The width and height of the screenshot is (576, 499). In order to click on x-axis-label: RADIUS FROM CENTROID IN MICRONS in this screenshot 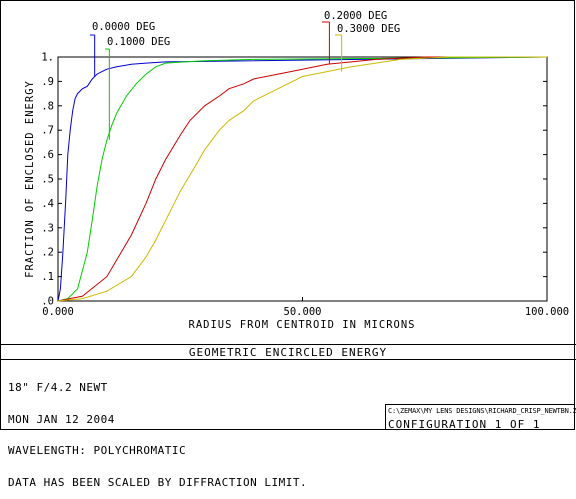, I will do `click(302, 325)`.